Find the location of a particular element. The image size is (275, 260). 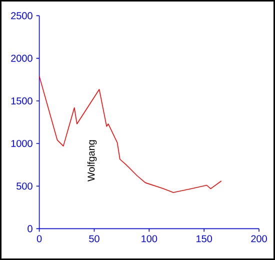

y-tick-label: 500 is located at coordinates (24, 186).